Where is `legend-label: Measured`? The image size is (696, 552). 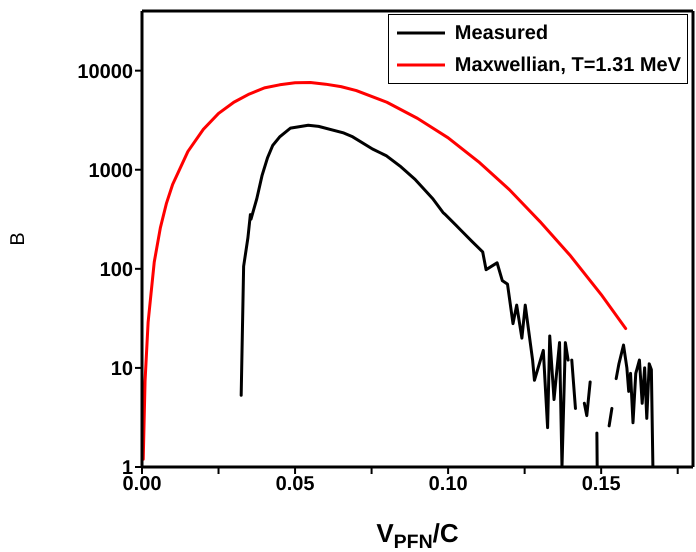
legend-label: Measured is located at coordinates (501, 33).